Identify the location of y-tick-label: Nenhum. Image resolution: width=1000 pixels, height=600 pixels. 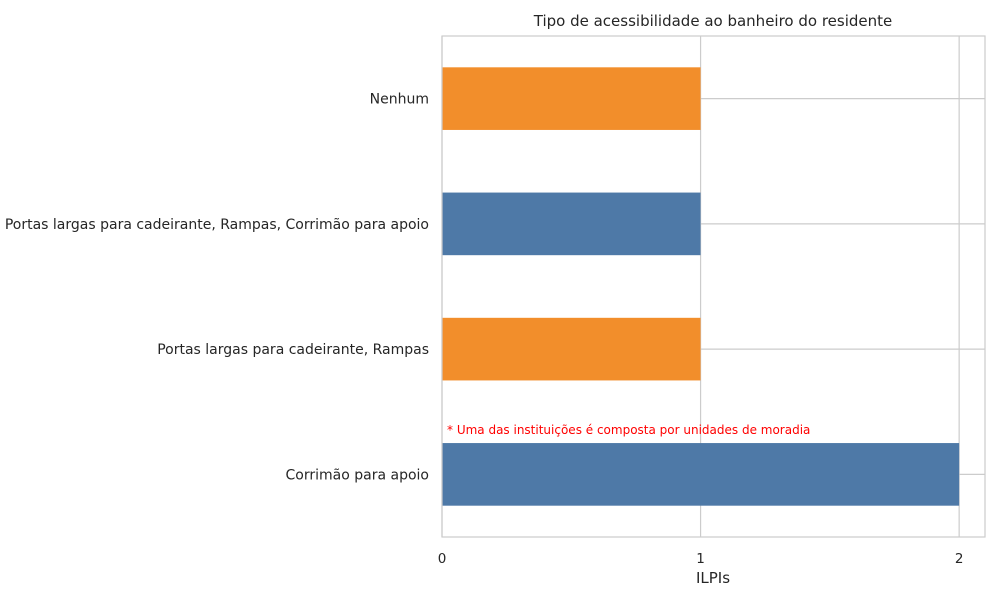
(399, 100).